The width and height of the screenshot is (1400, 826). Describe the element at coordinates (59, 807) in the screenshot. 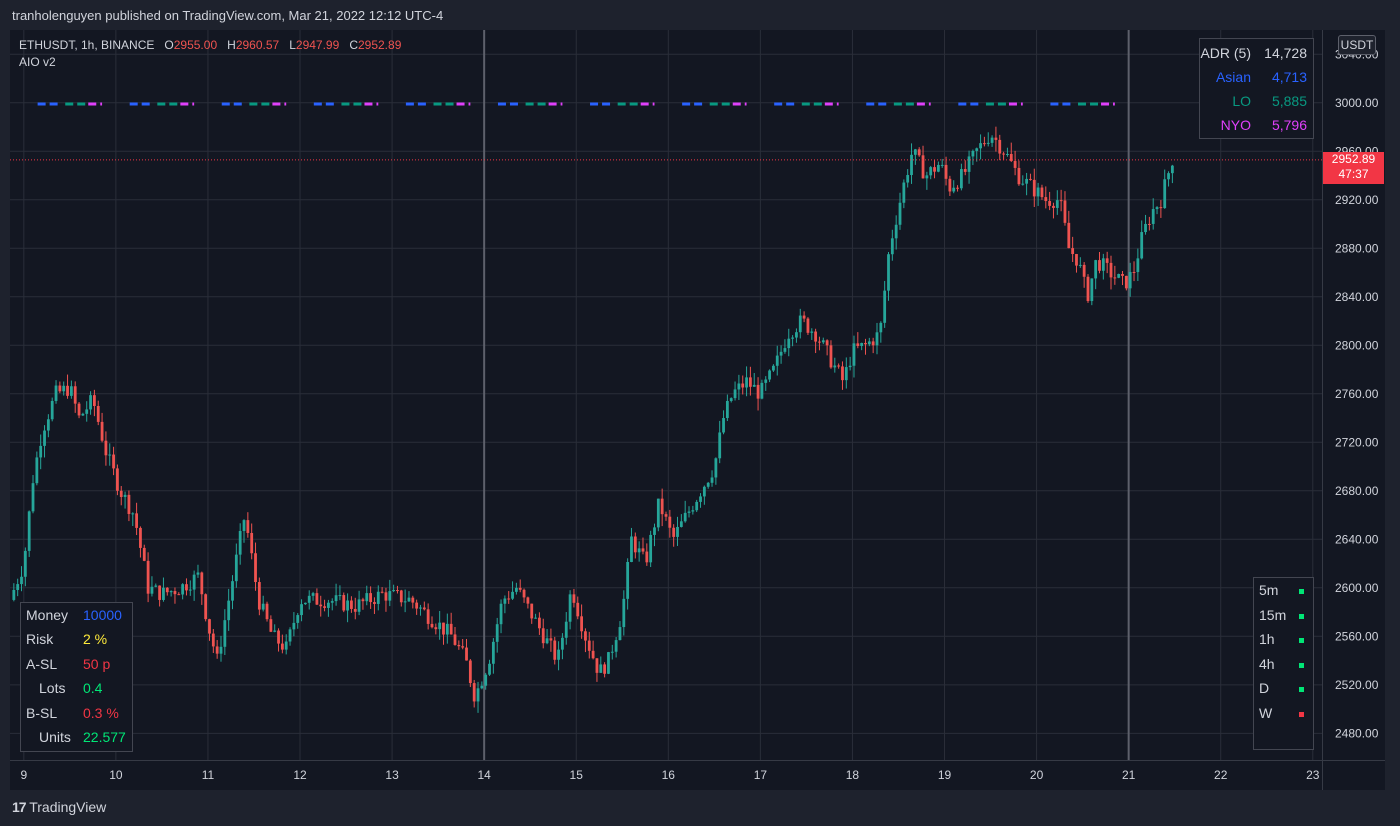

I see `tradingview-logo: 17 TradingView` at that location.